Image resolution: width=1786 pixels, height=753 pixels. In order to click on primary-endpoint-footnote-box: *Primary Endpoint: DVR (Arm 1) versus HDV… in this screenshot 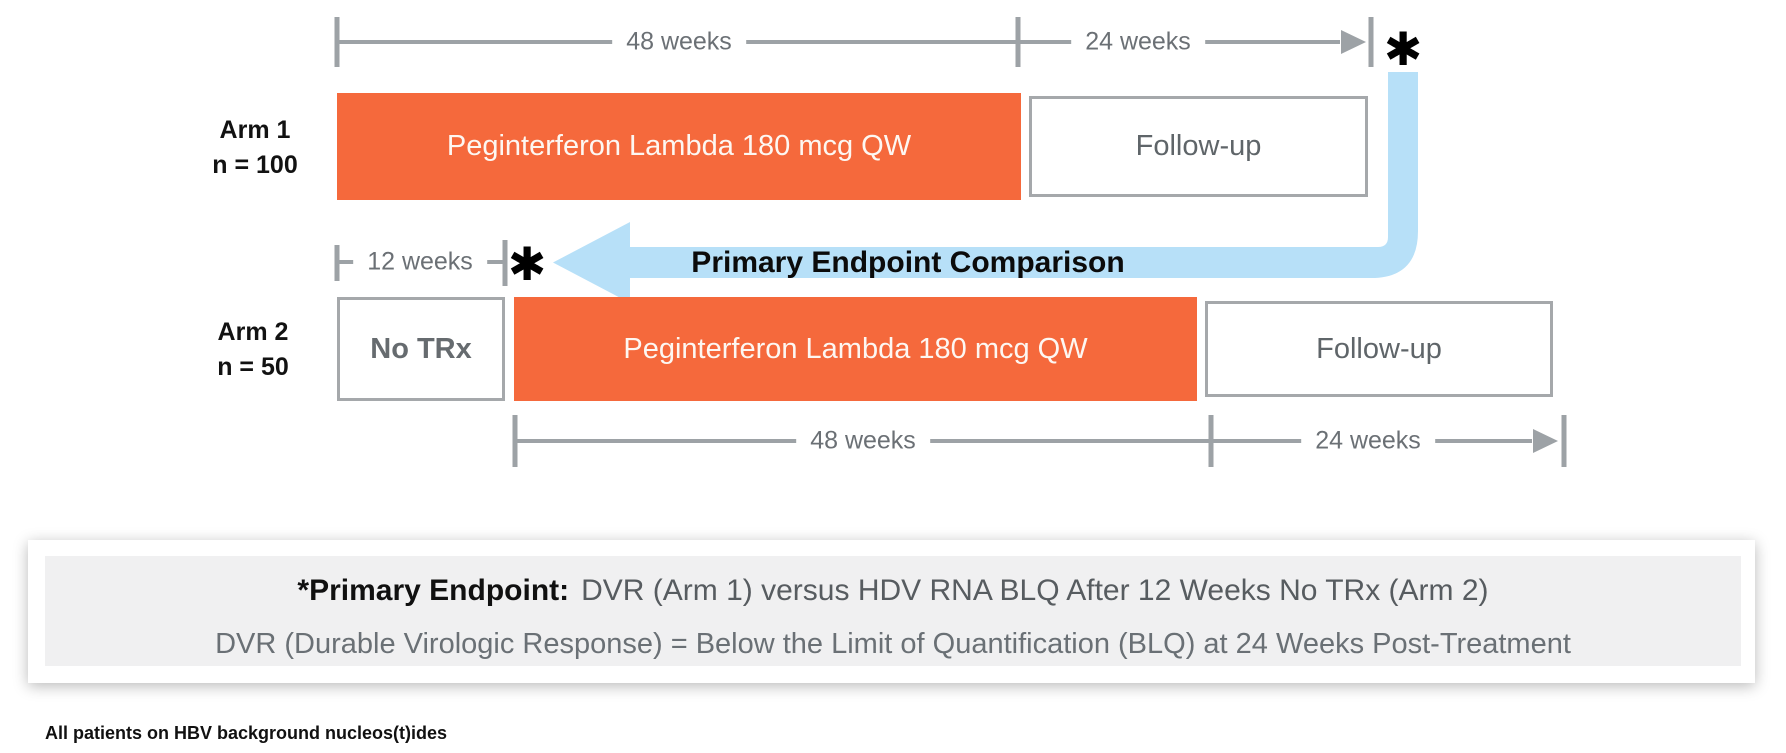, I will do `click(893, 611)`.